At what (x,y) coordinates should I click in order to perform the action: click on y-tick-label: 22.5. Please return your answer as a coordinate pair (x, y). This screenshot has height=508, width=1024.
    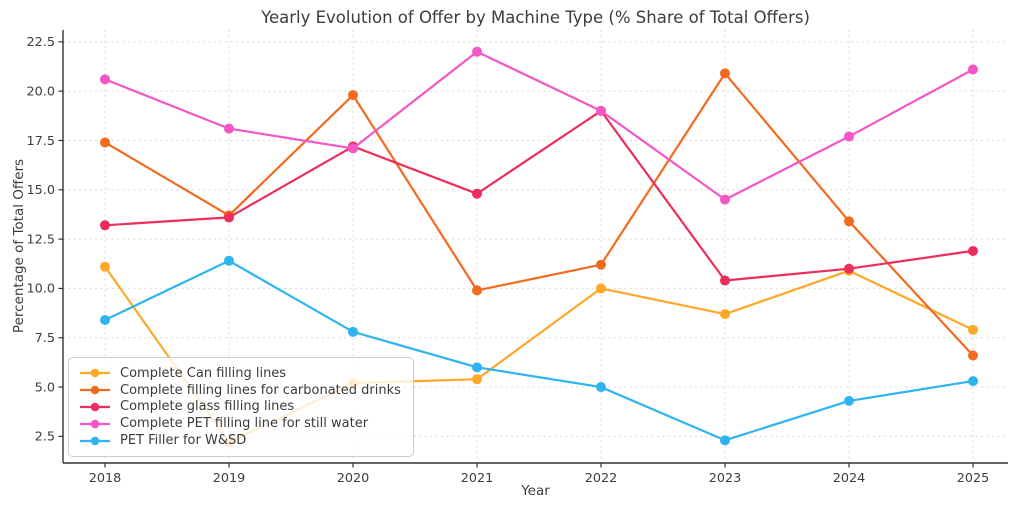
    Looking at the image, I should click on (41, 42).